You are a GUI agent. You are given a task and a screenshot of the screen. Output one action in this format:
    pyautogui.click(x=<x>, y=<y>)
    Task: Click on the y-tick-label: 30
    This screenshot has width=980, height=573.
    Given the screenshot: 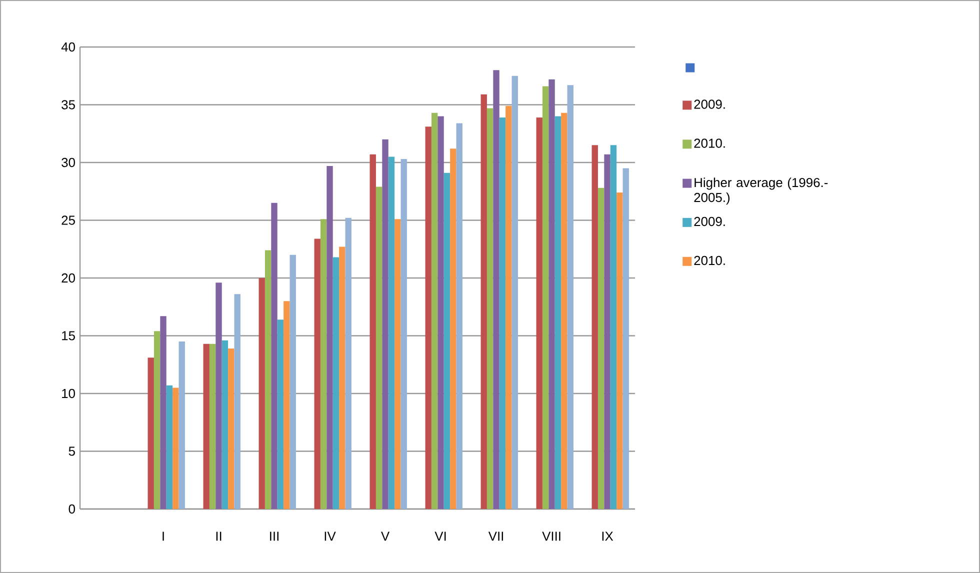 What is the action you would take?
    pyautogui.click(x=68, y=163)
    